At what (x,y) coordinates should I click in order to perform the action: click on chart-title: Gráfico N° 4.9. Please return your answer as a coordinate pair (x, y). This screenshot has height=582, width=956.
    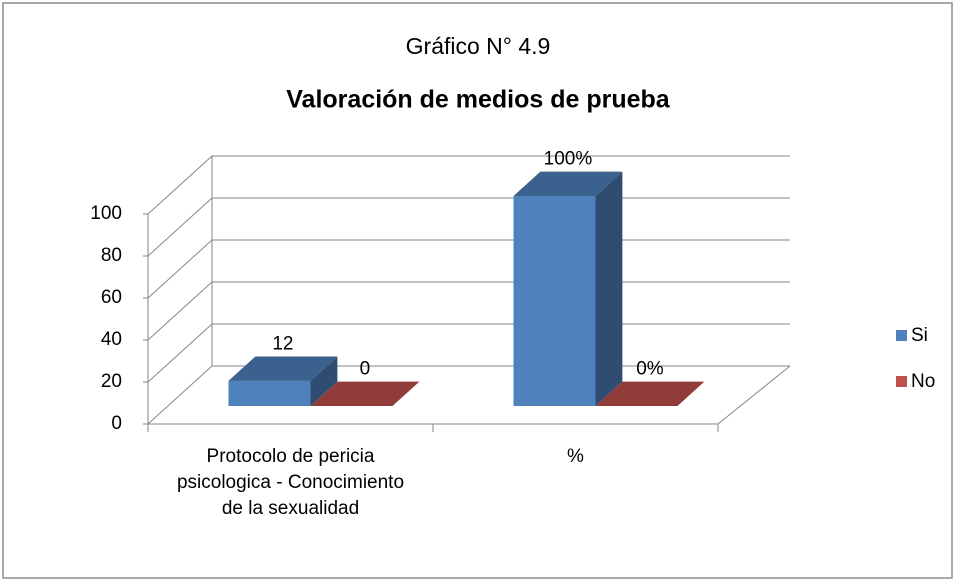
    Looking at the image, I should click on (478, 46).